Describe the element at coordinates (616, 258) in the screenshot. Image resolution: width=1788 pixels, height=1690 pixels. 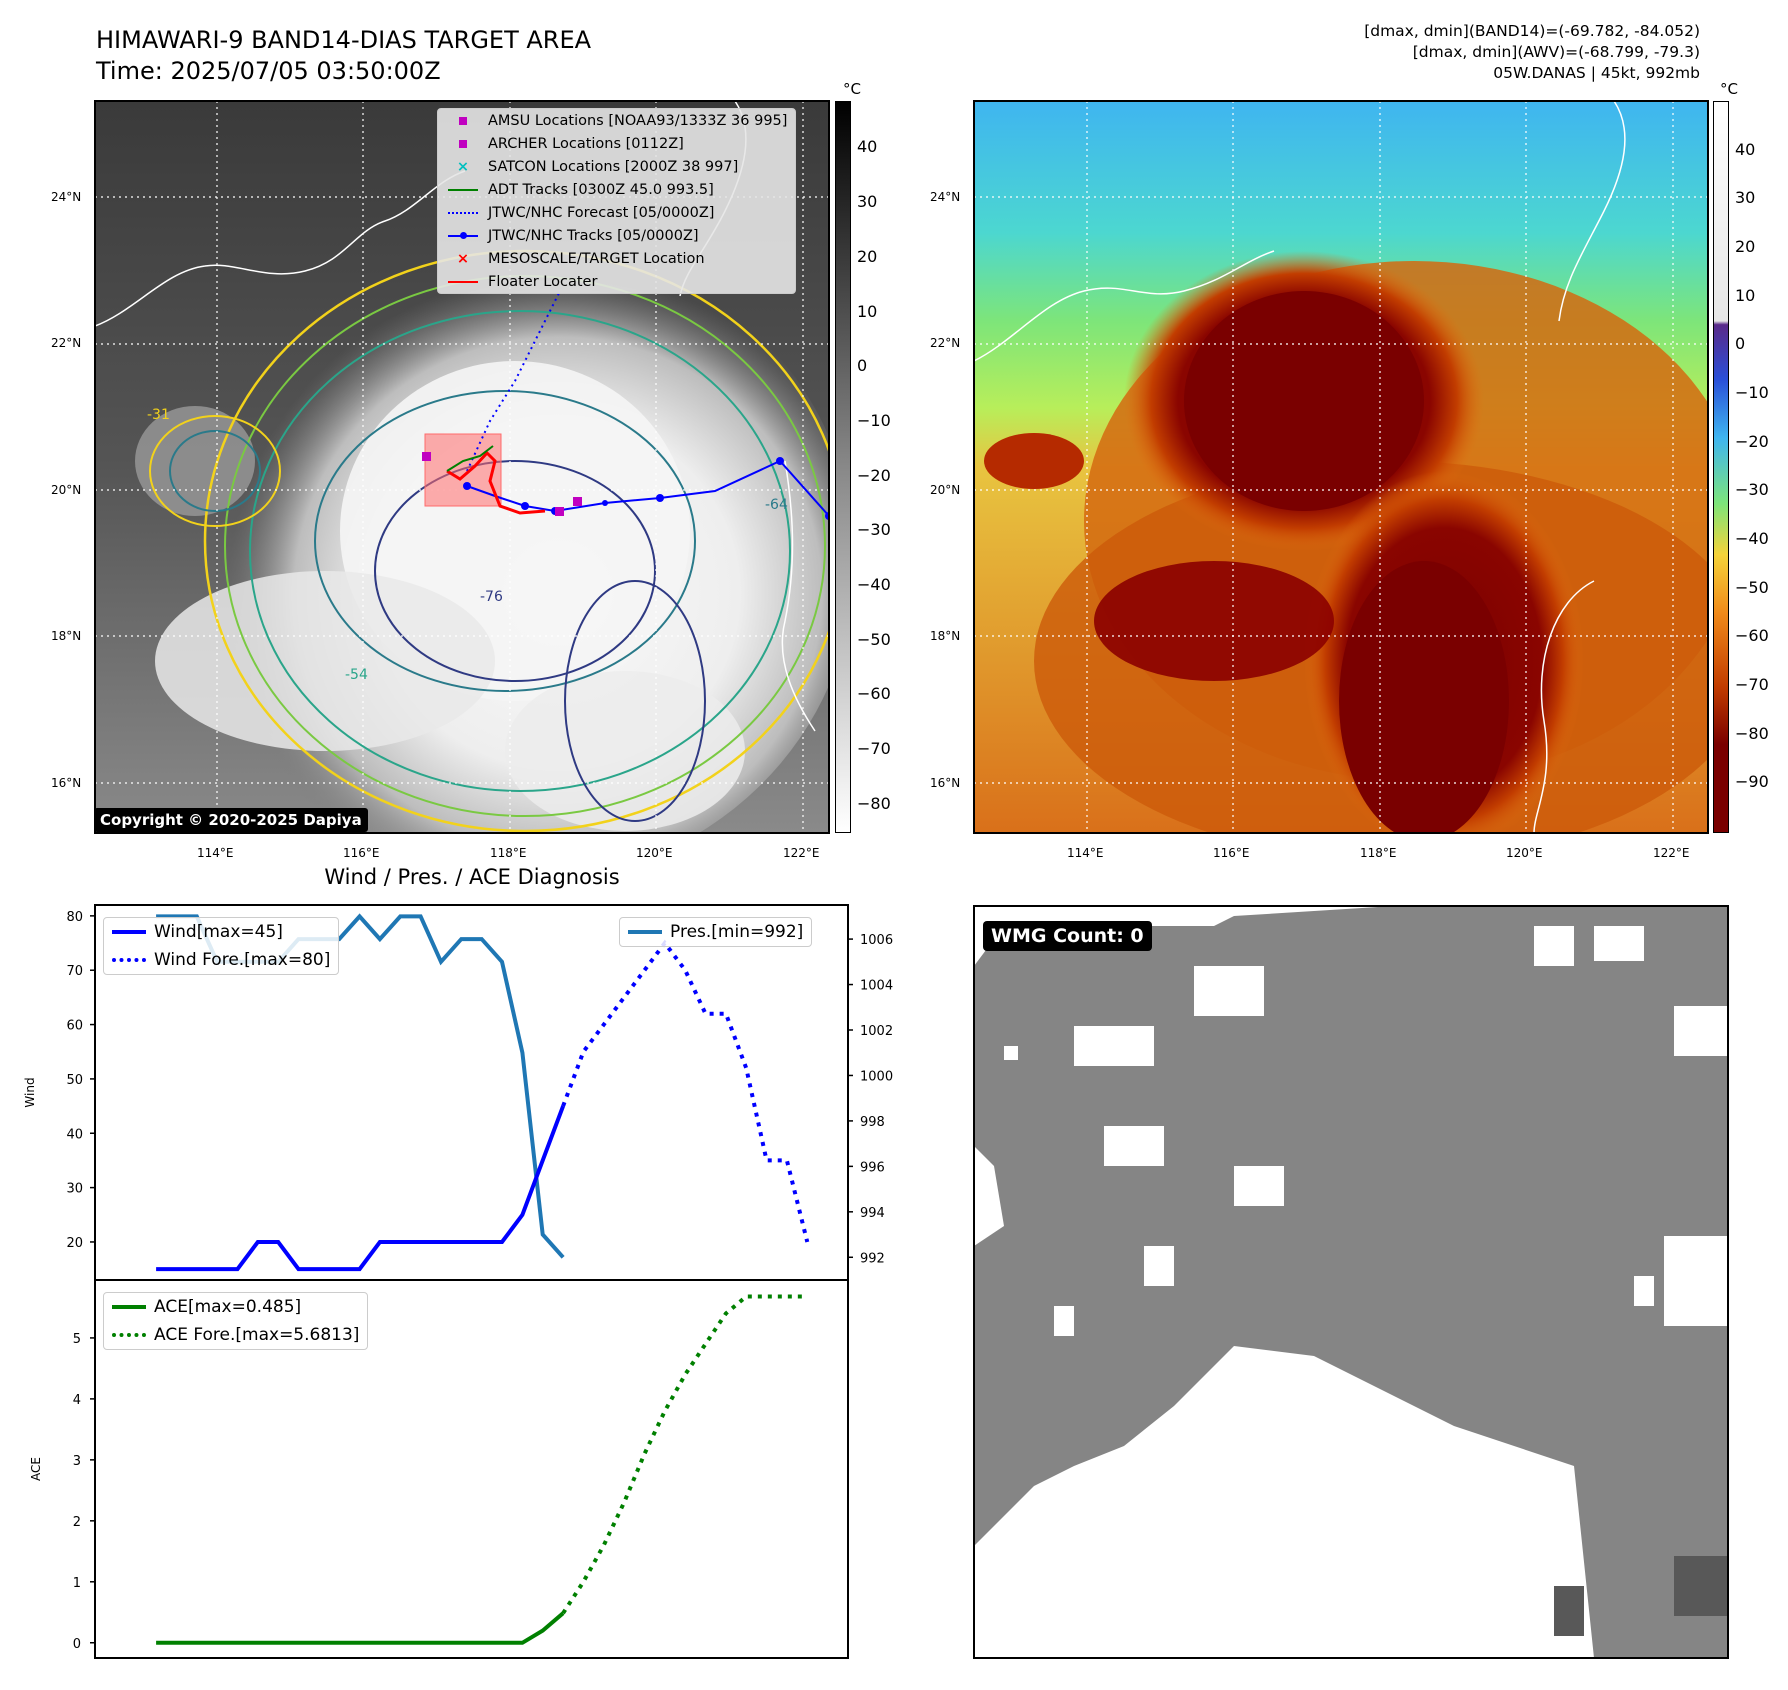
I see `legend-item: × MESOSCALE/TARGET Location` at that location.